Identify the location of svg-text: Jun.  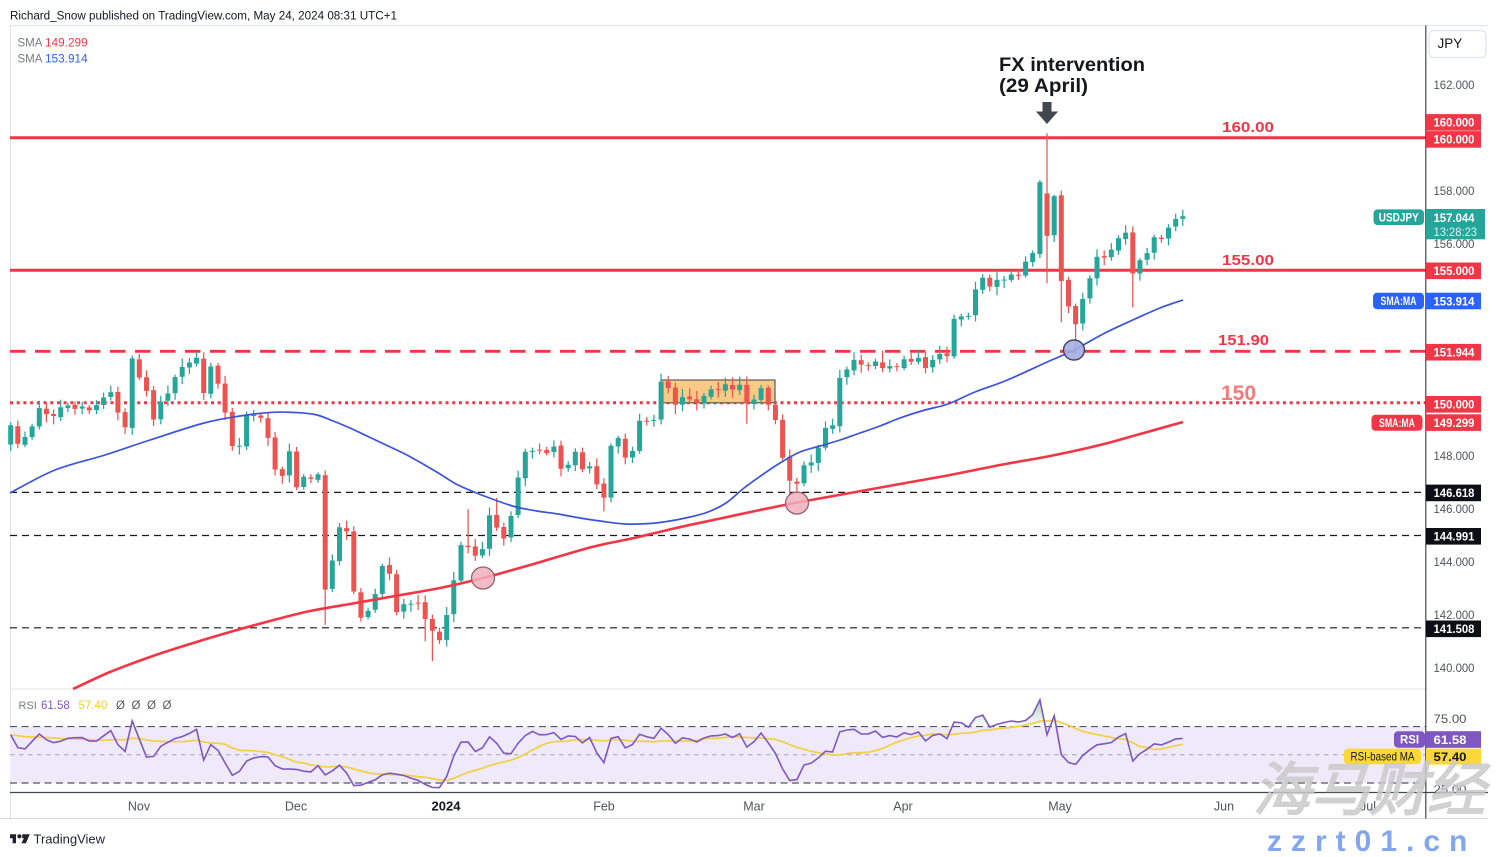
(1224, 807).